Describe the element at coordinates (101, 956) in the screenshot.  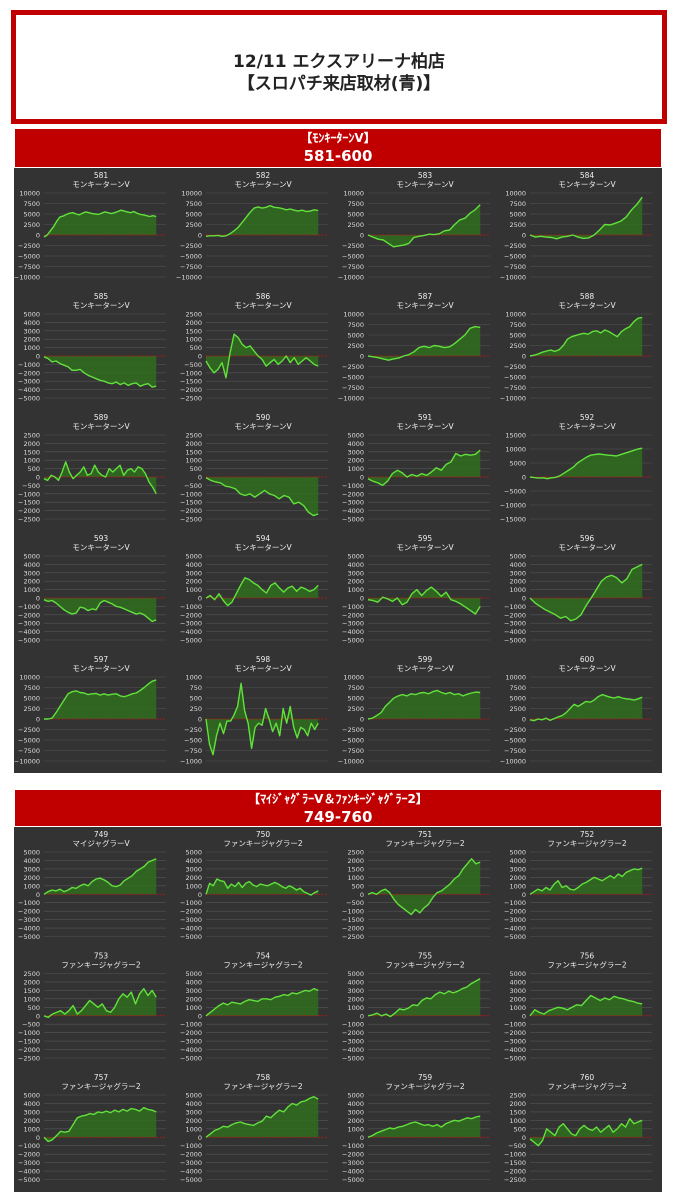
I see `chart-number: 753` at that location.